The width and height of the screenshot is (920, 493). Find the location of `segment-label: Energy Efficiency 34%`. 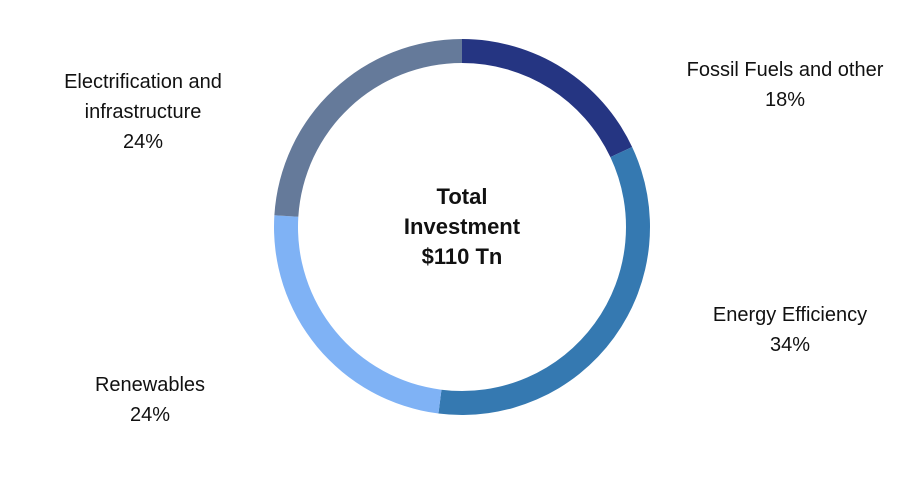

segment-label: Energy Efficiency 34% is located at coordinates (790, 330).